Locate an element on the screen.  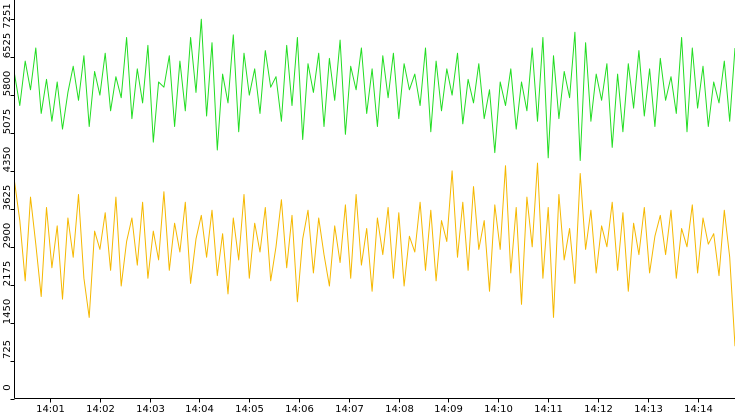
y-tick-label: 5075 is located at coordinates (7, 121).